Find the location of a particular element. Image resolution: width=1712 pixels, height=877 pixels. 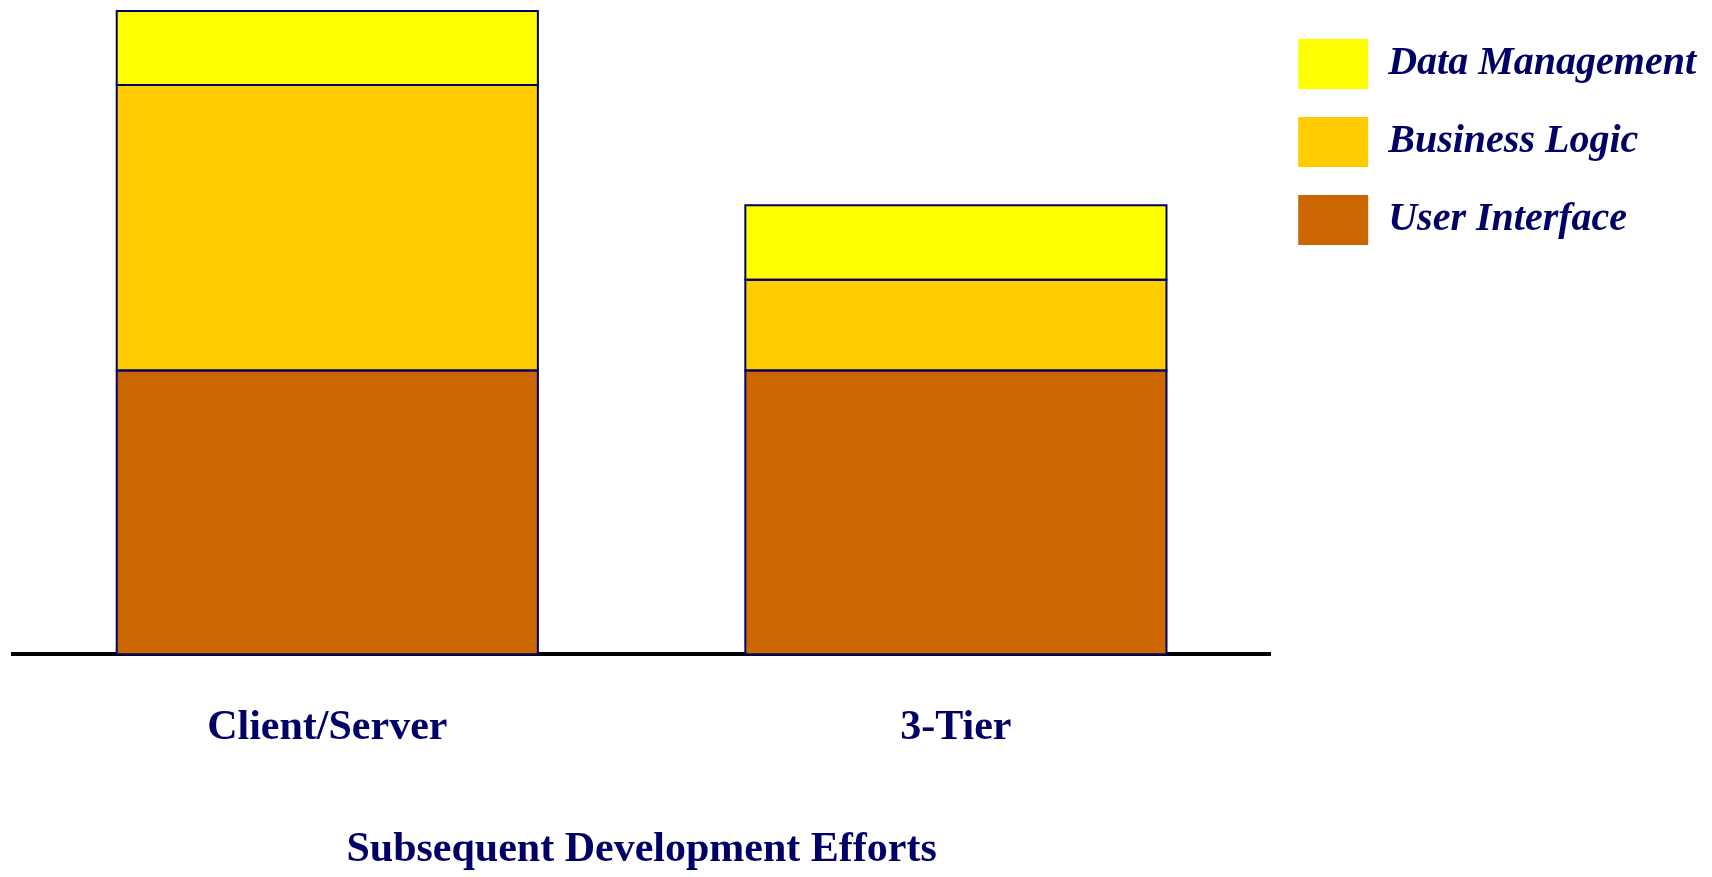

x-axis-title: Subsequent Development Efforts is located at coordinates (641, 846).